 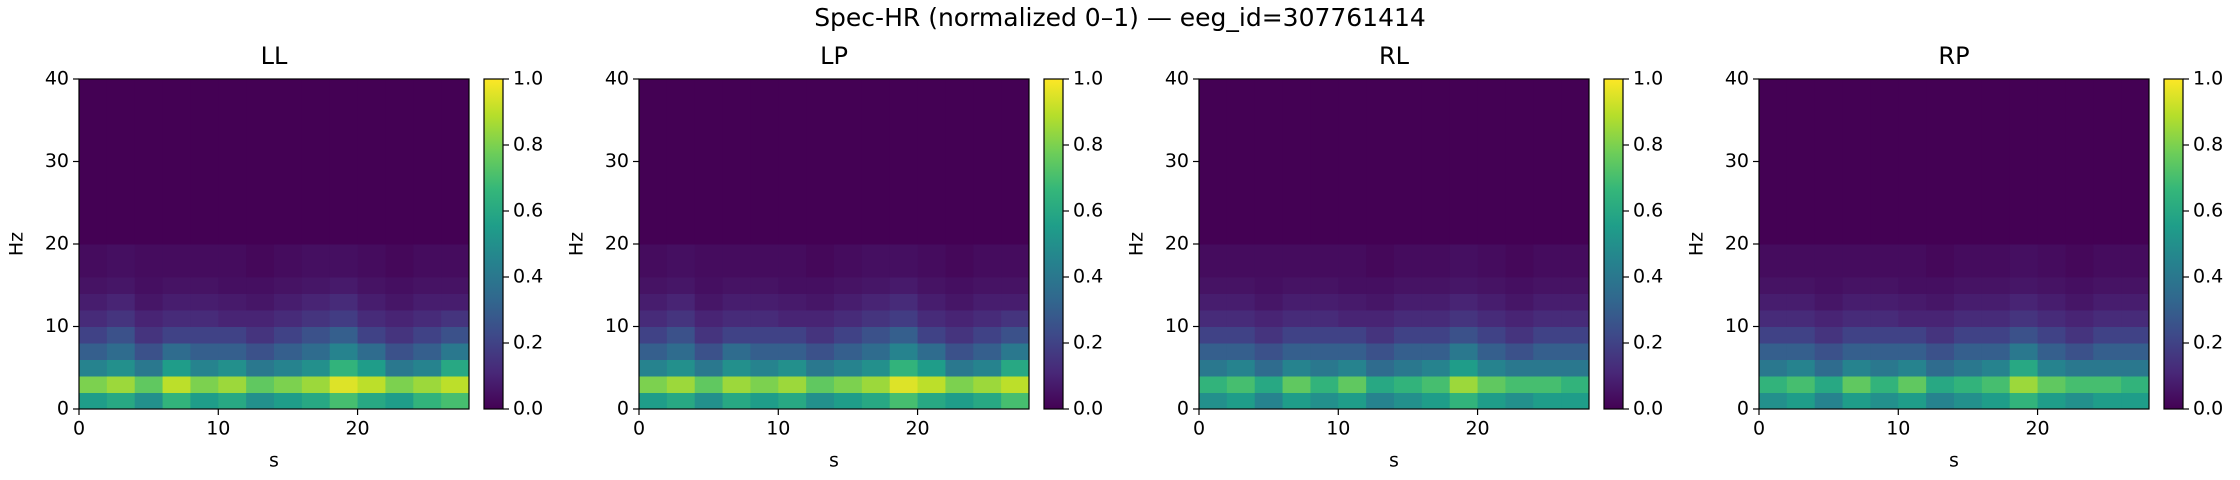 What do you see at coordinates (1177, 244) in the screenshot?
I see `y-tick-label: 20` at bounding box center [1177, 244].